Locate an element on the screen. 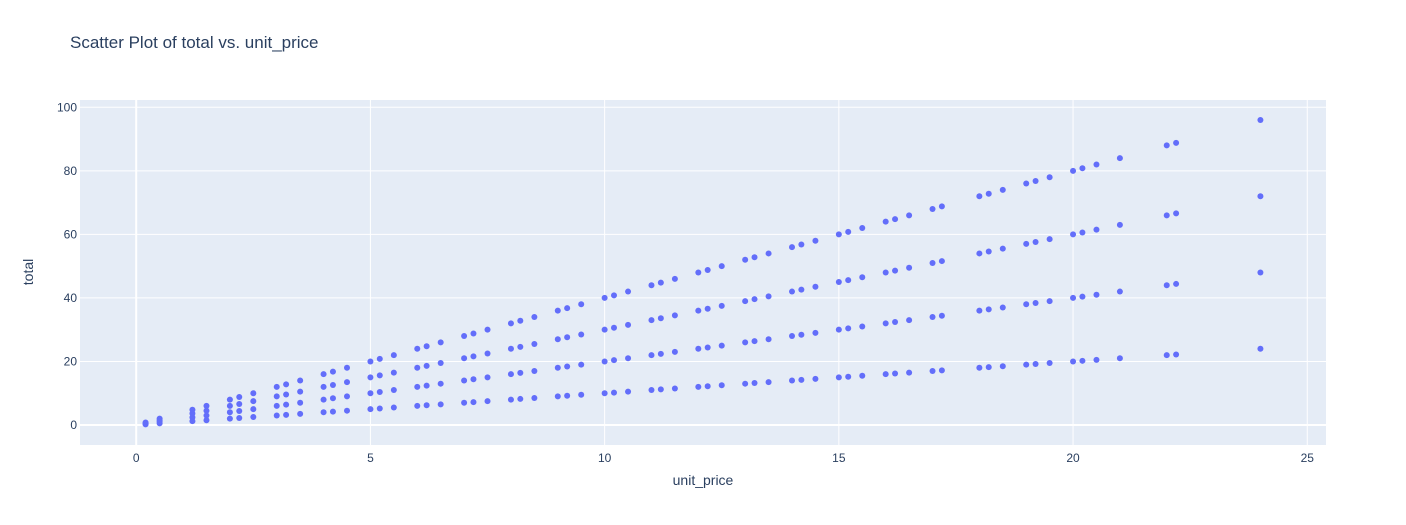  x-tick-label: 0 is located at coordinates (136, 458).